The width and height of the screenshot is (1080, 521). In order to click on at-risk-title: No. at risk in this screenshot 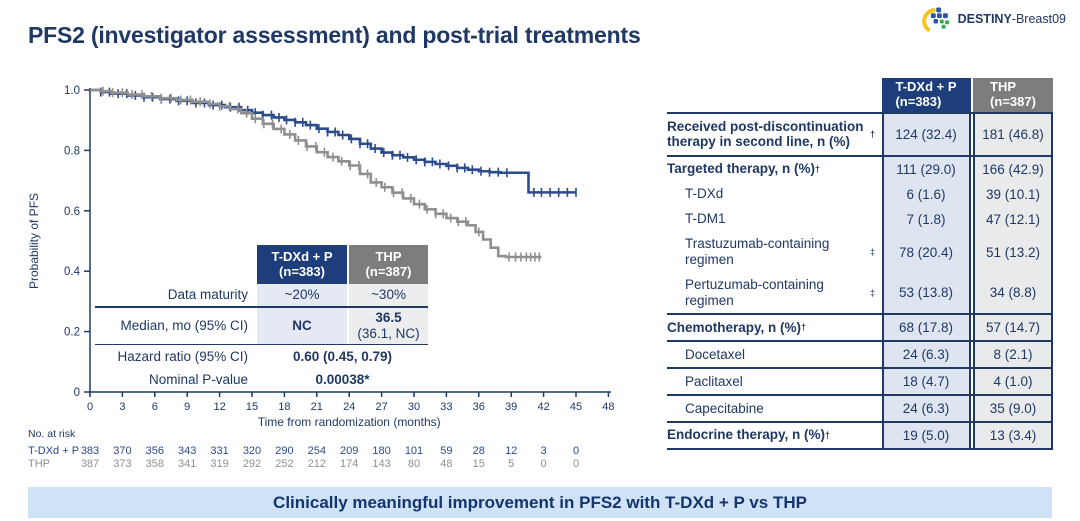, I will do `click(52, 434)`.